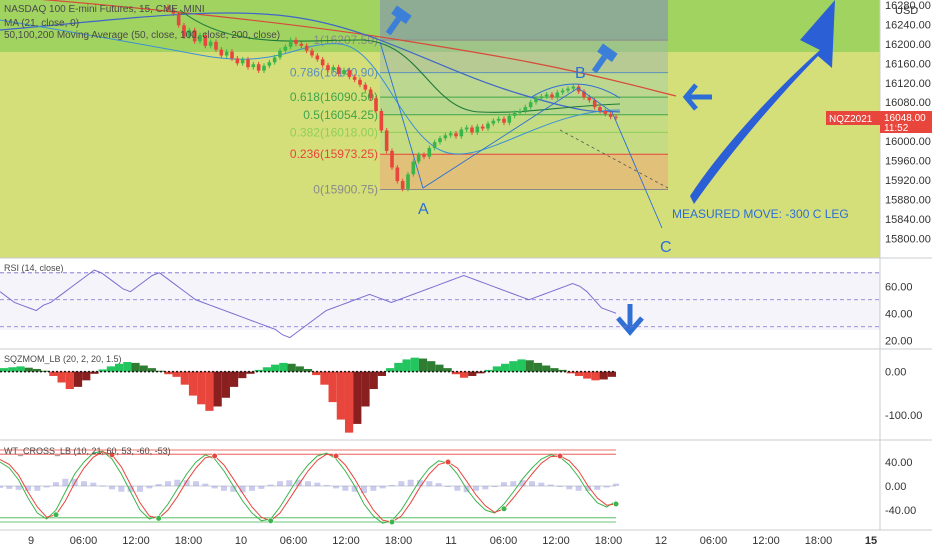 Image resolution: width=932 pixels, height=550 pixels. What do you see at coordinates (908, 220) in the screenshot?
I see `price-tick: 15840.00` at bounding box center [908, 220].